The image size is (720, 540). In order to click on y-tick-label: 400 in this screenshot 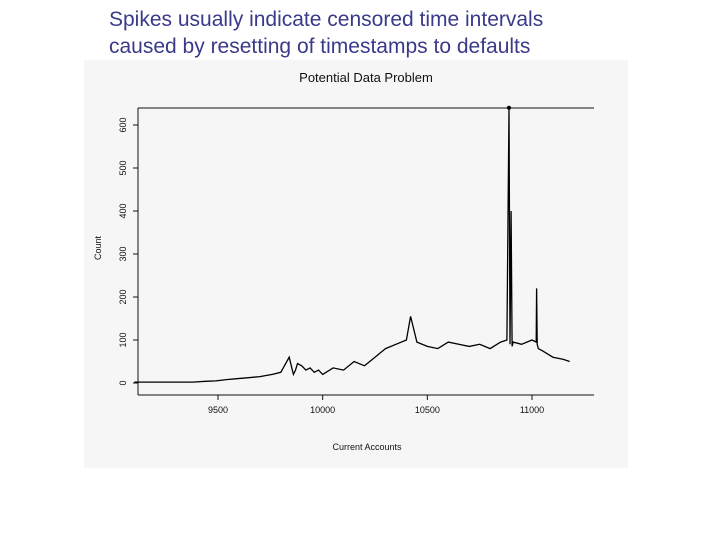, I will do `click(123, 210)`.